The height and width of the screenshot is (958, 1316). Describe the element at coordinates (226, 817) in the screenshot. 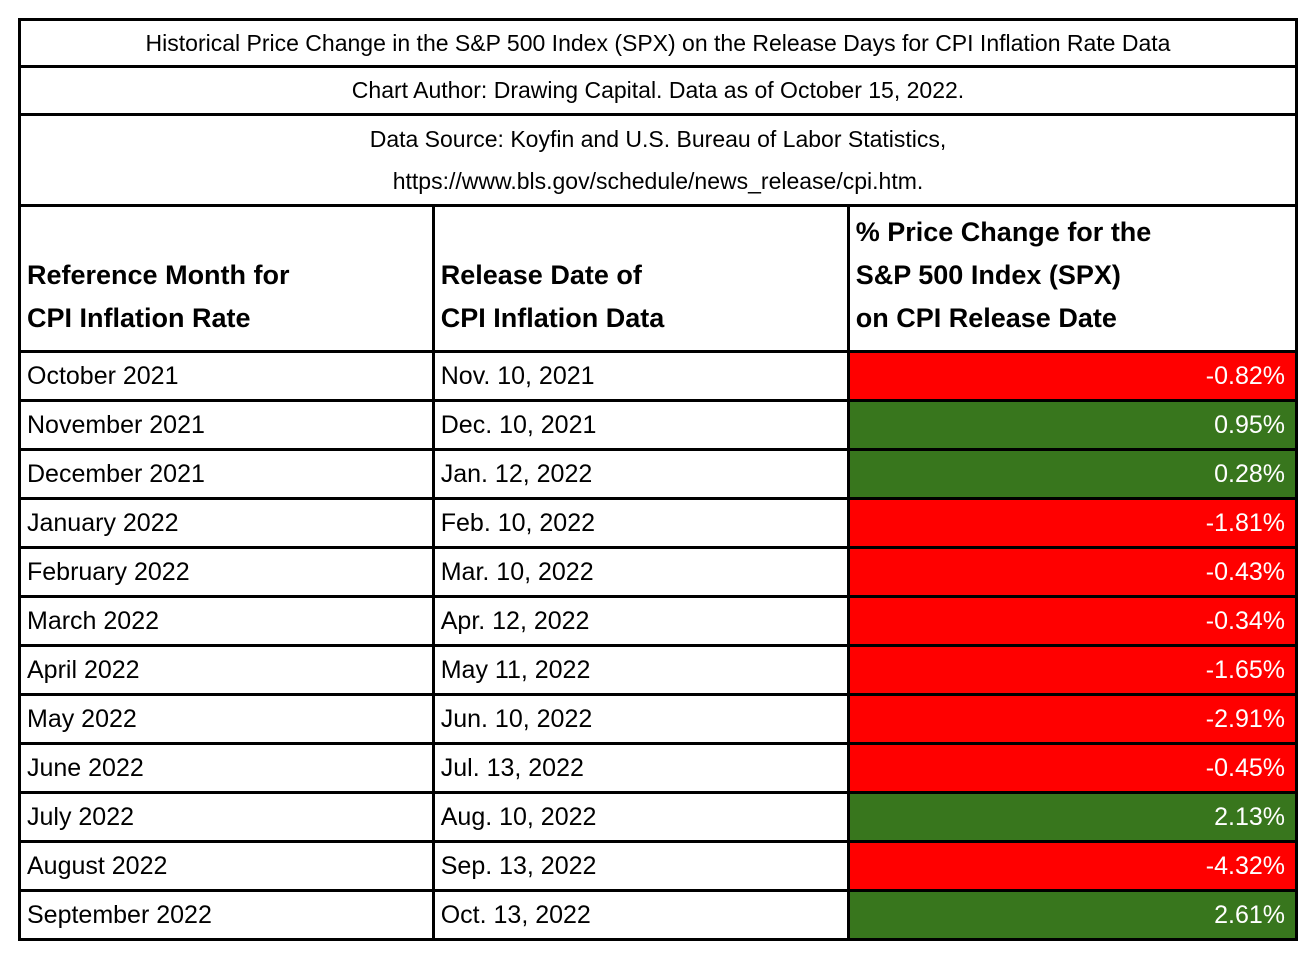

I see `reference-month-cell: July 2022` at that location.